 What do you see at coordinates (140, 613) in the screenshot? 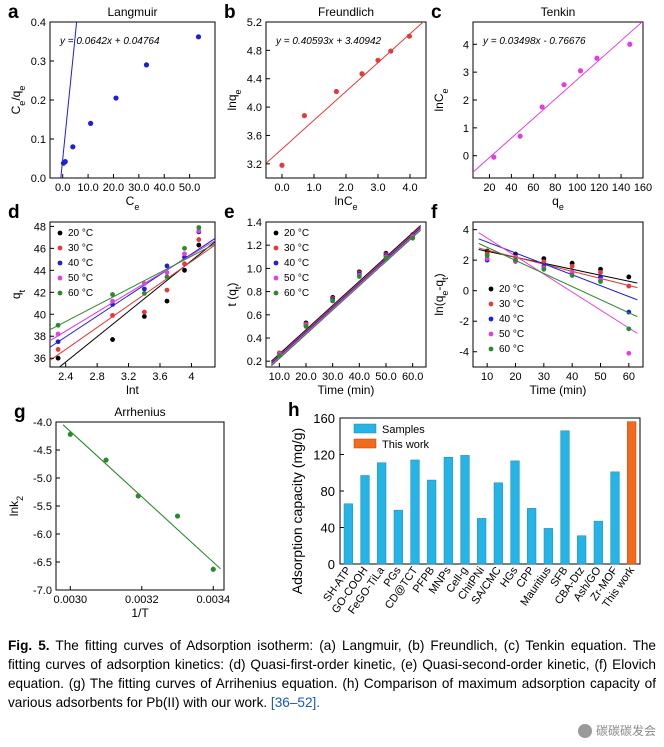
I see `x-axis-label: 1/T` at bounding box center [140, 613].